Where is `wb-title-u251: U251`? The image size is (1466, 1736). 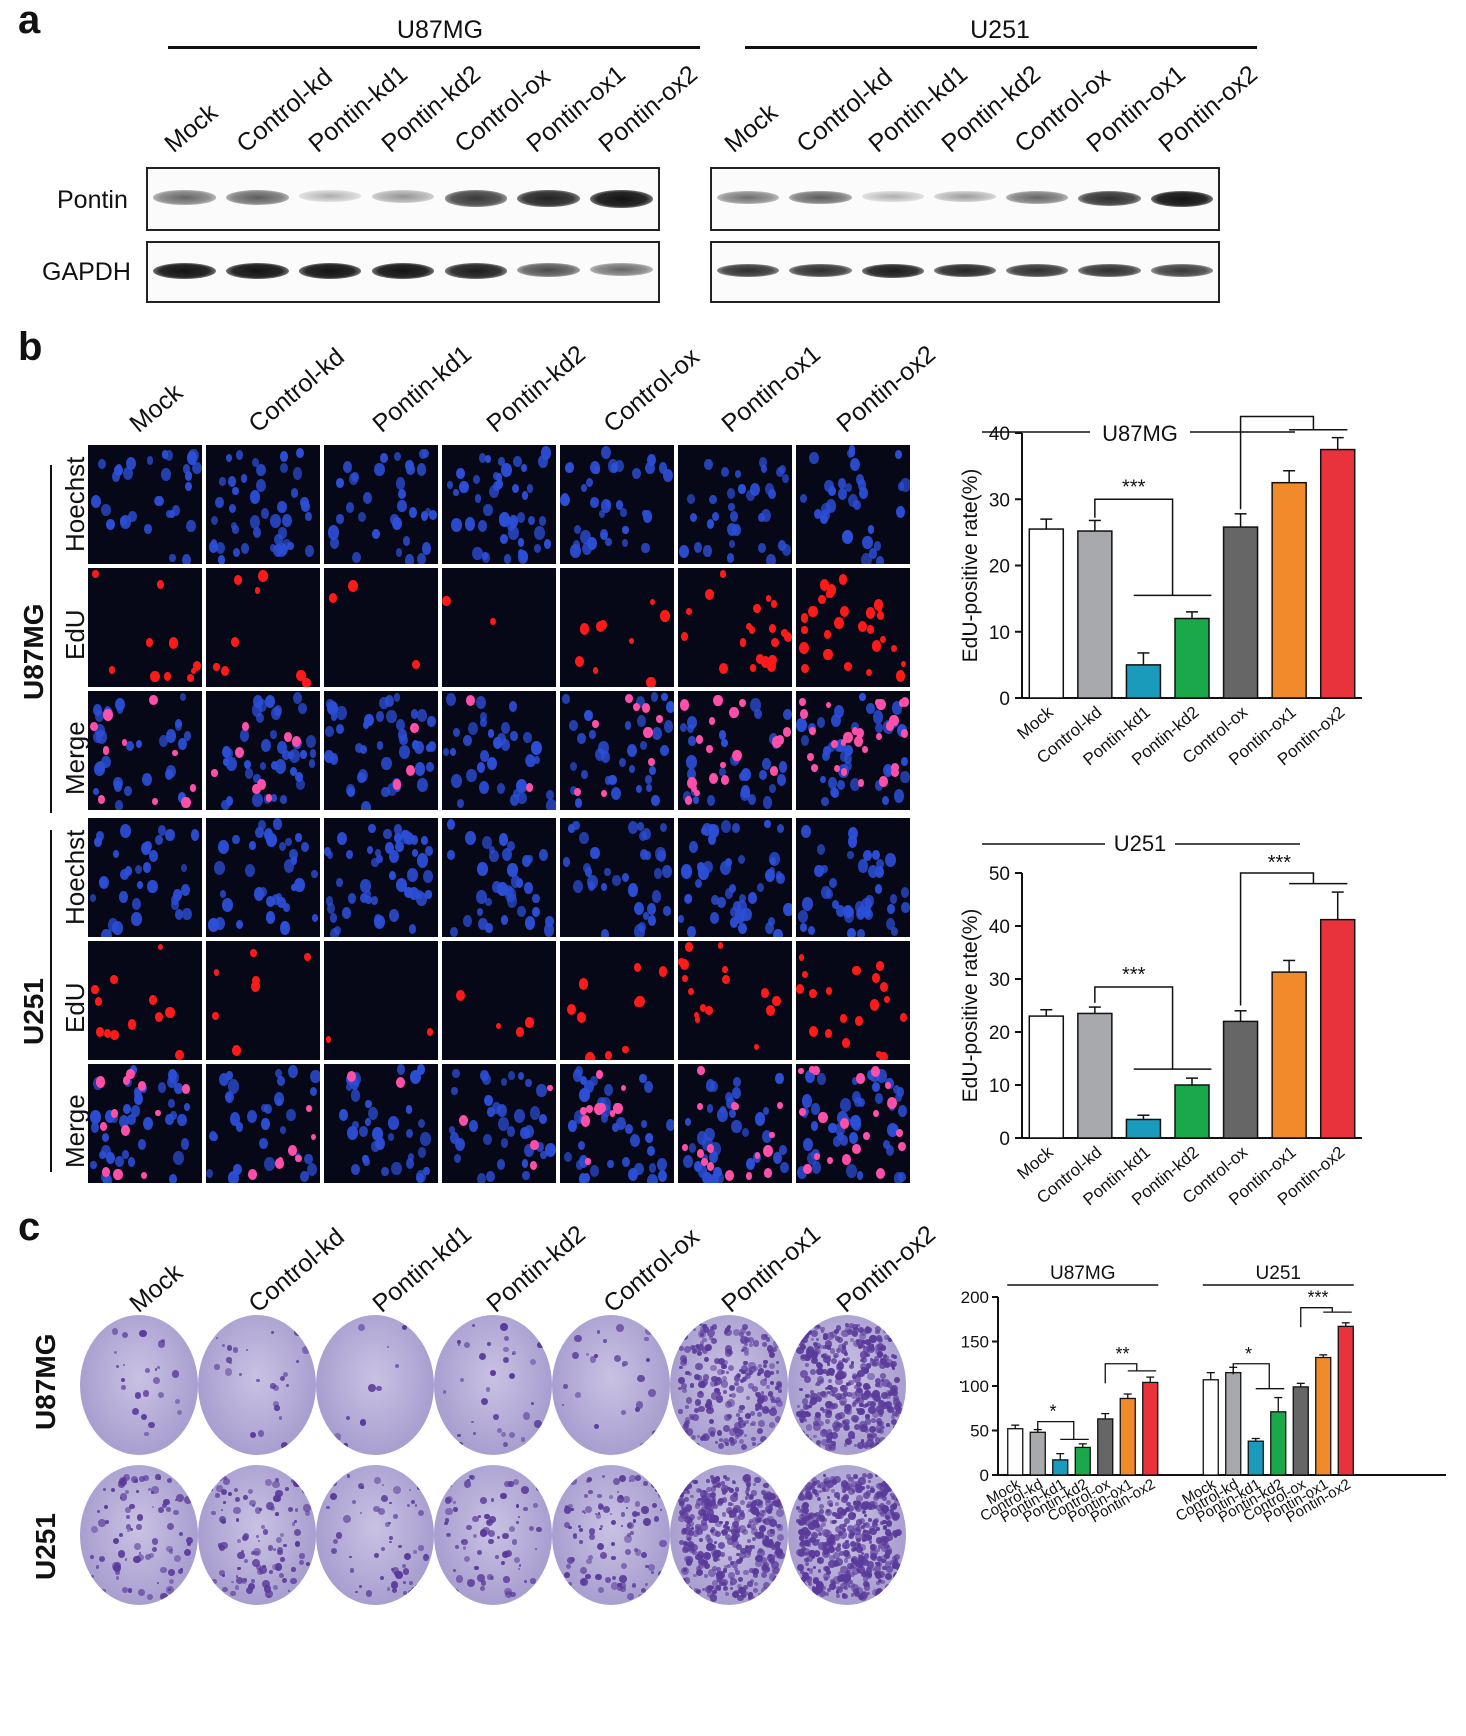 wb-title-u251: U251 is located at coordinates (1000, 30).